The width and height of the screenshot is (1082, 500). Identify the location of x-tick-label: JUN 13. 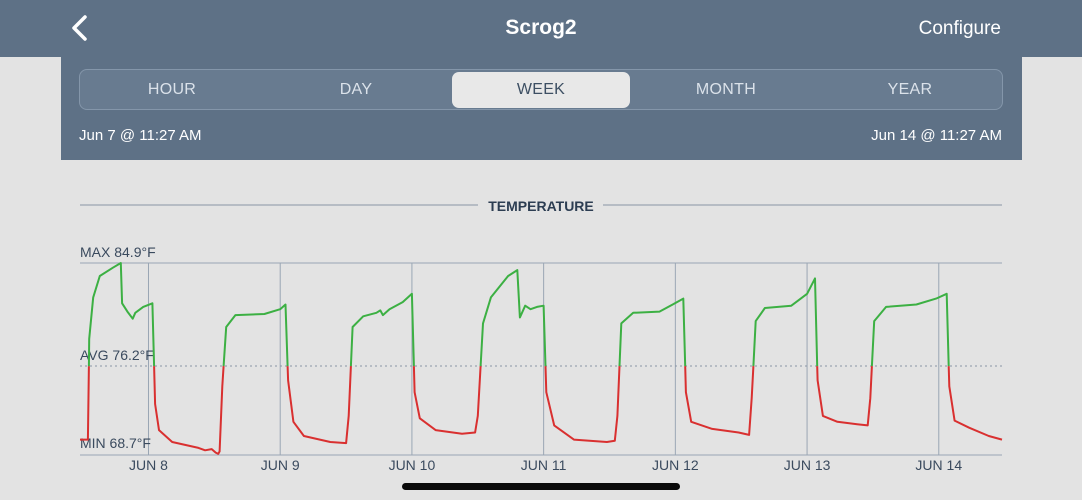
(807, 465).